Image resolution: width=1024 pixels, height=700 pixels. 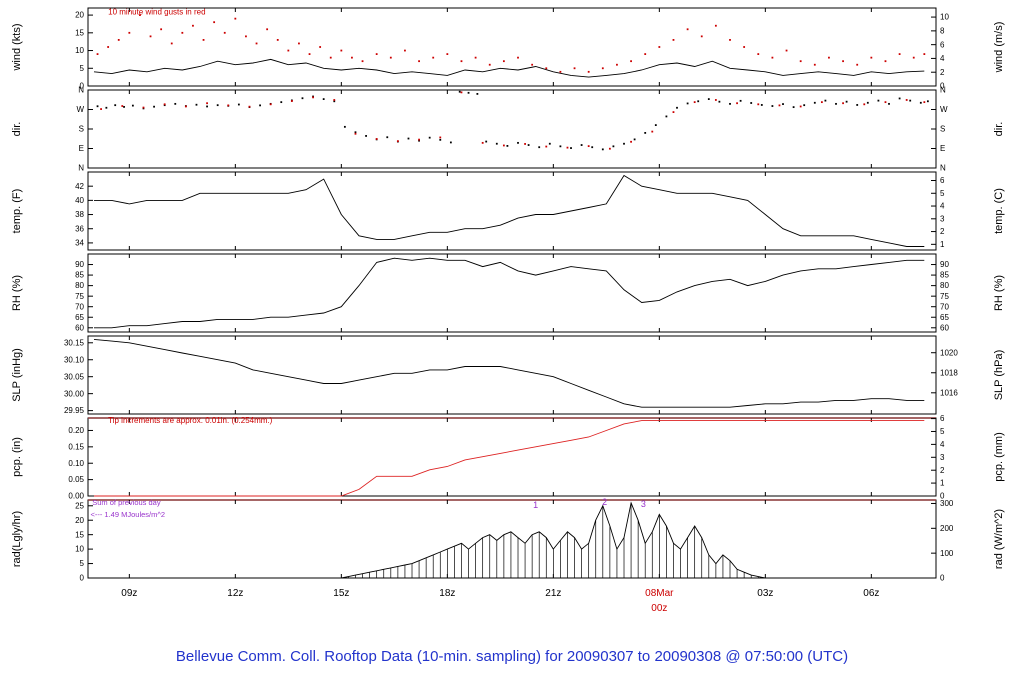 I want to click on x-tick-label: 18z, so click(x=447, y=593).